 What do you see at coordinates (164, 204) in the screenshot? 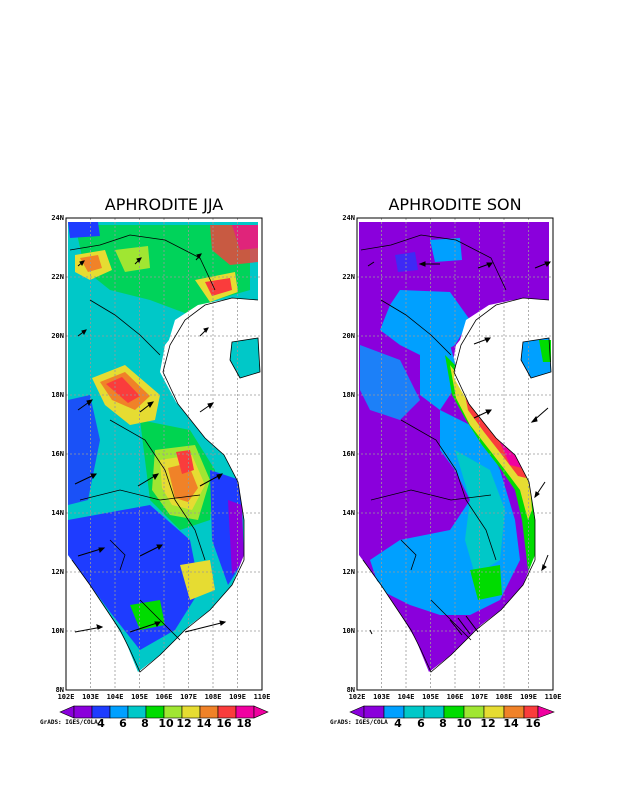
I see `panel-title: APHRODITE JJA` at bounding box center [164, 204].